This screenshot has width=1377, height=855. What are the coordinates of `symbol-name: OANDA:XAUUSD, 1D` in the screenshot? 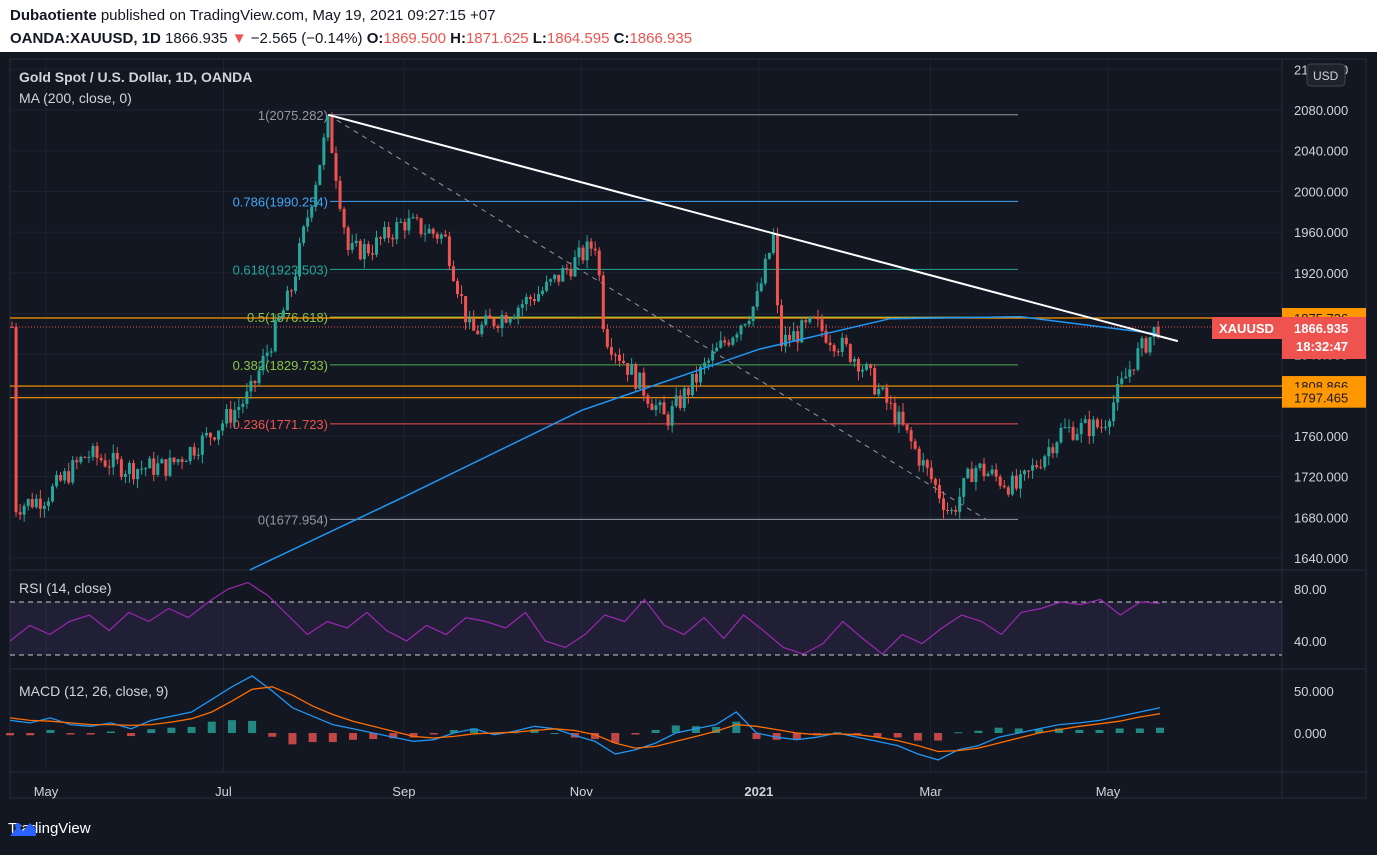 It's located at (85, 38).